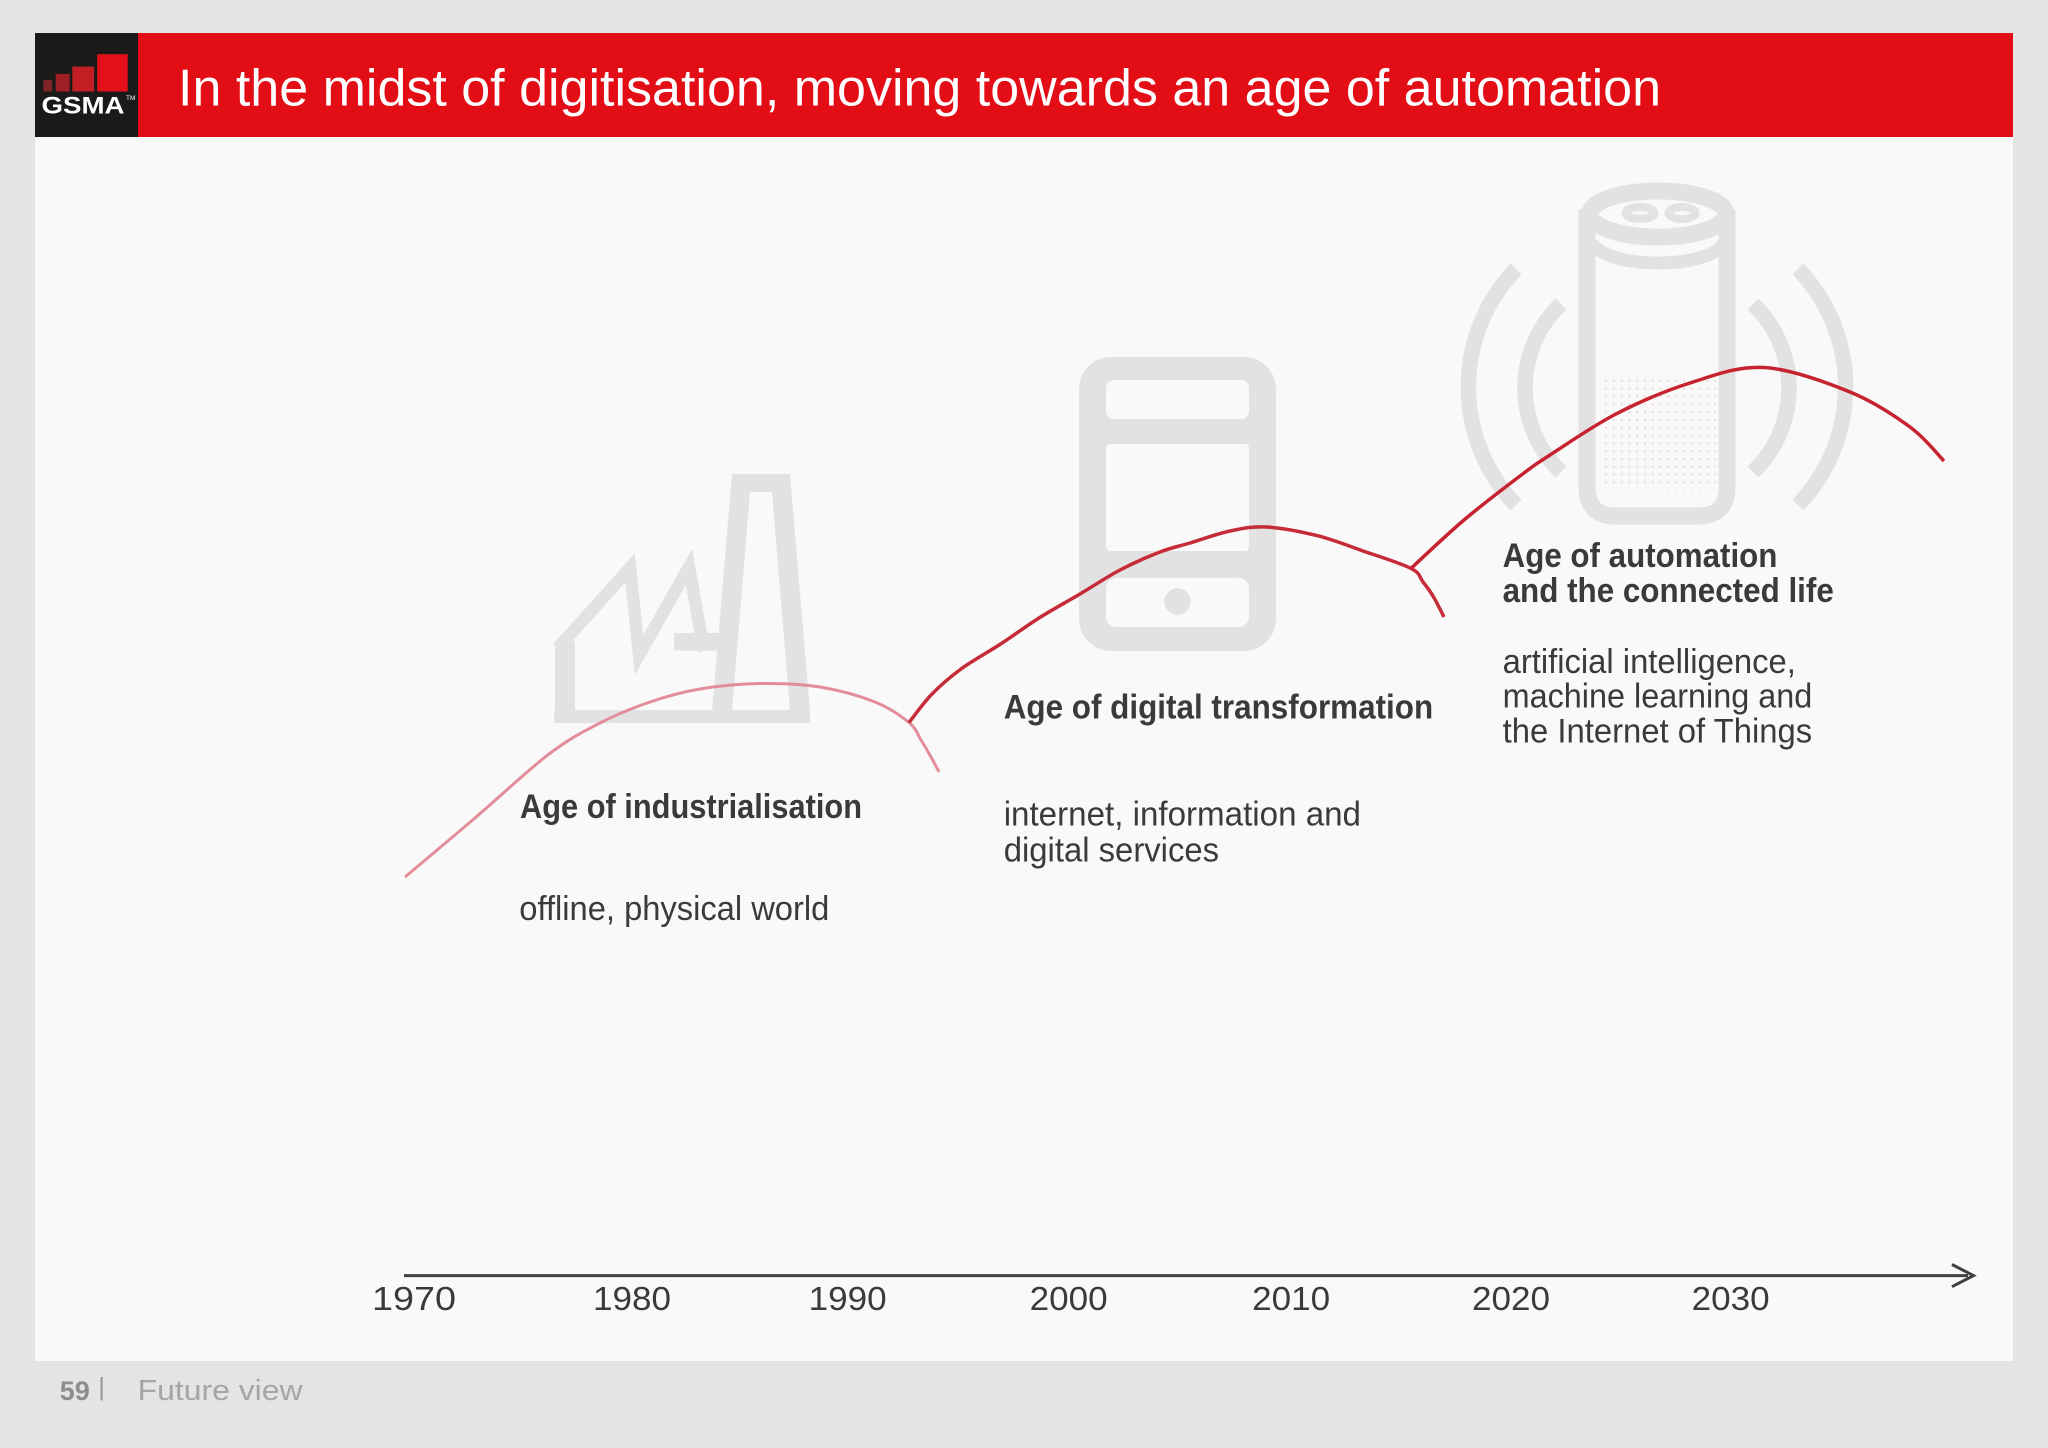 The height and width of the screenshot is (1448, 2048). I want to click on svg-text: 2000, so click(1069, 1298).